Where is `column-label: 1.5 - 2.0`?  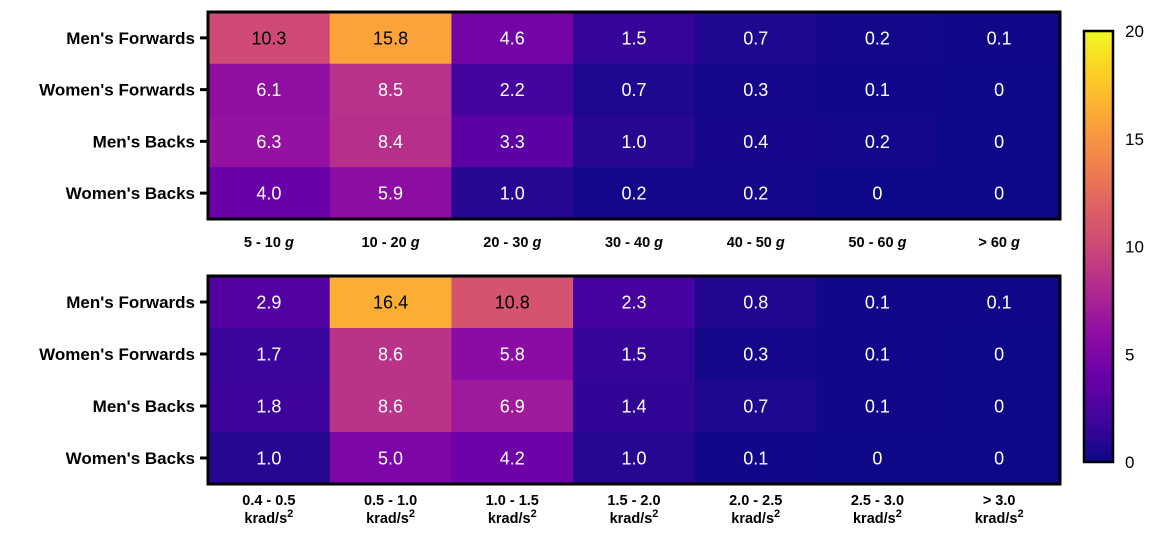
column-label: 1.5 - 2.0 is located at coordinates (633, 501).